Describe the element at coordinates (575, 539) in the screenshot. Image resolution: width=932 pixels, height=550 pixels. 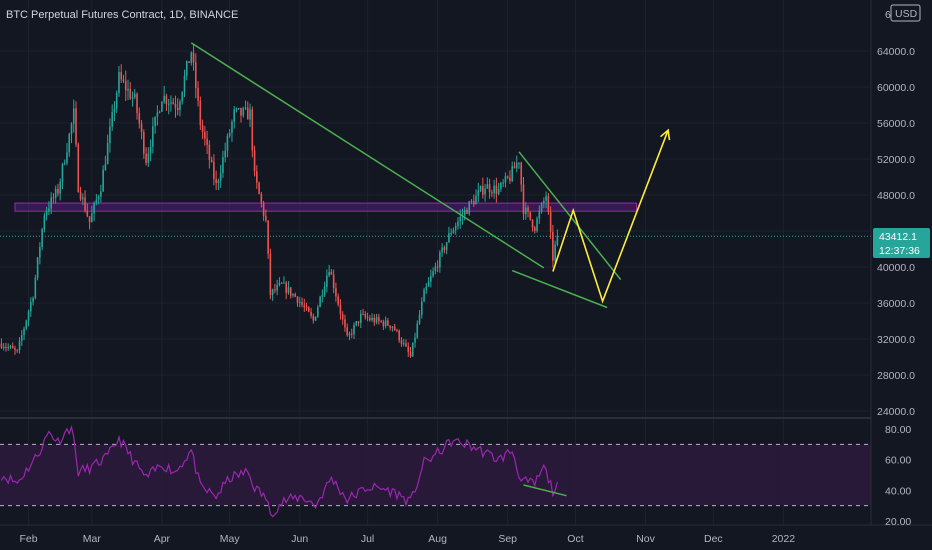
I see `time-tick-label: Oct` at that location.